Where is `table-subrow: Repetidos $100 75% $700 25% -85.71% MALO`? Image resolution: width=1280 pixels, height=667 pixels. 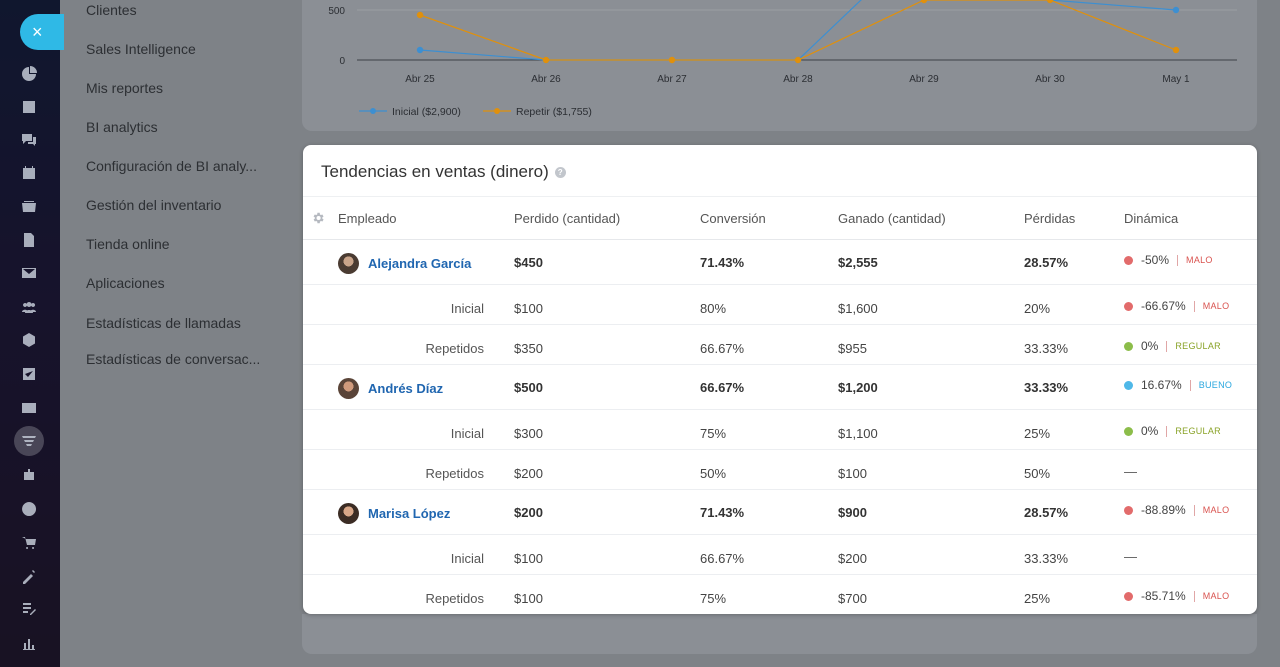
table-subrow: Repetidos $100 75% $700 25% -85.71% MALO is located at coordinates (780, 594).